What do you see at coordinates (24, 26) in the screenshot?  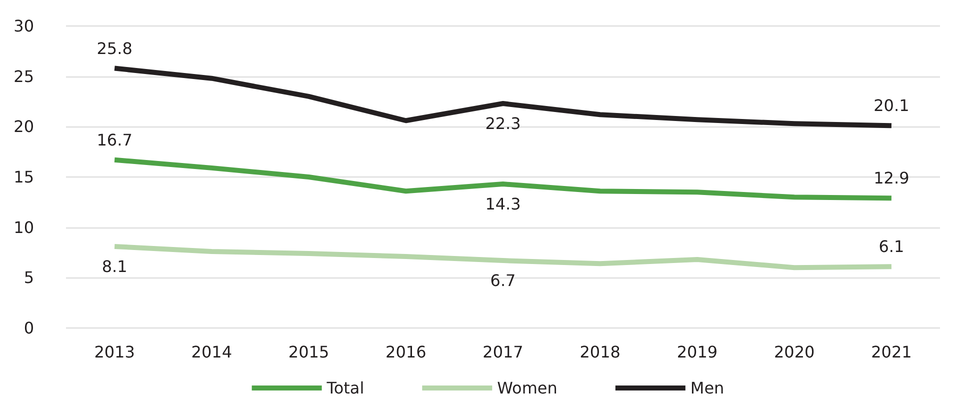 I see `y-tick-label: 30` at bounding box center [24, 26].